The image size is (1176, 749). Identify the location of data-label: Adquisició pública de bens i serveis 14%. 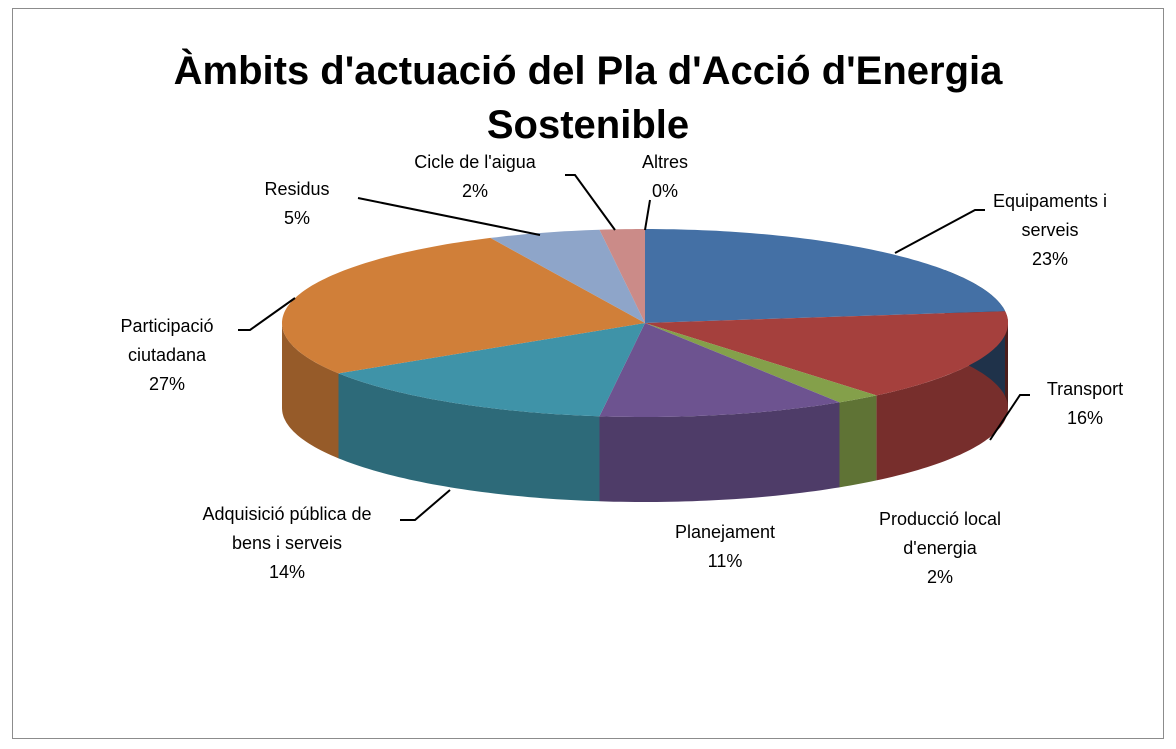
(287, 543).